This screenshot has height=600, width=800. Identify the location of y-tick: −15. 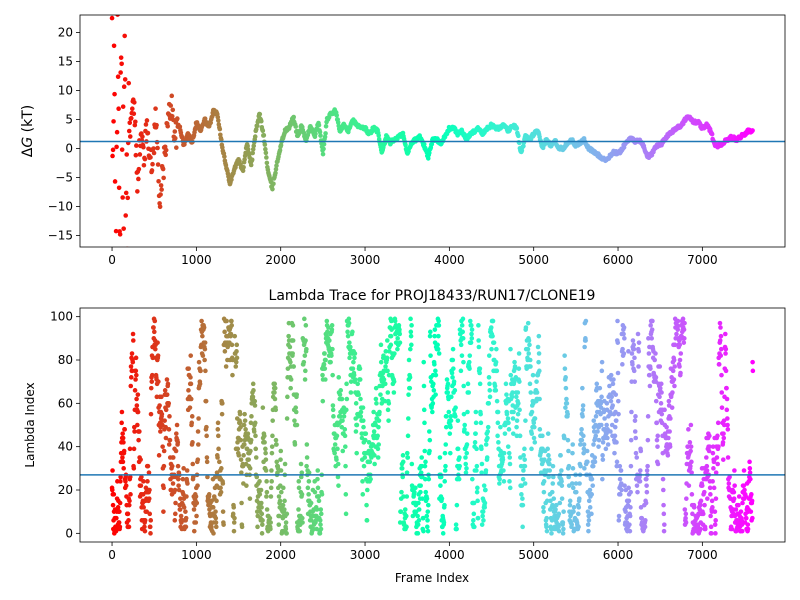
(64, 235).